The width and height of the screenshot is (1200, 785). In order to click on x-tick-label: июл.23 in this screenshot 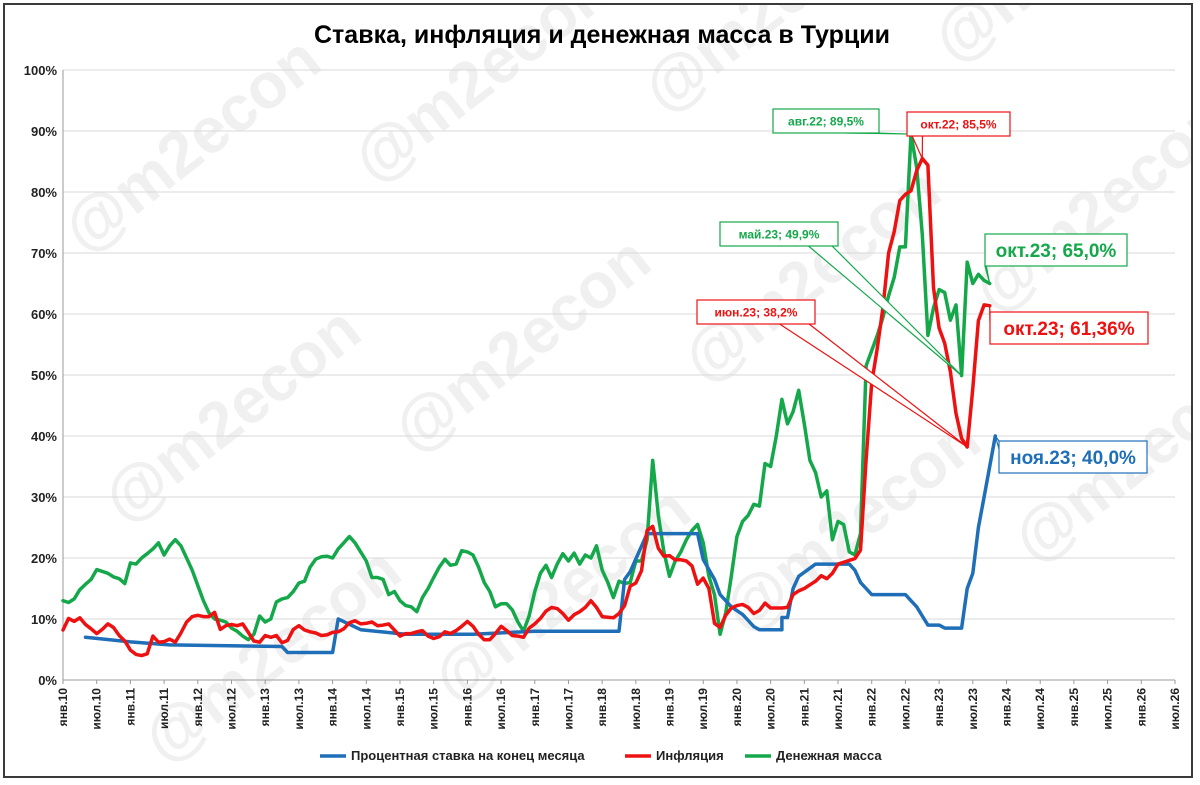, I will do `click(973, 709)`.